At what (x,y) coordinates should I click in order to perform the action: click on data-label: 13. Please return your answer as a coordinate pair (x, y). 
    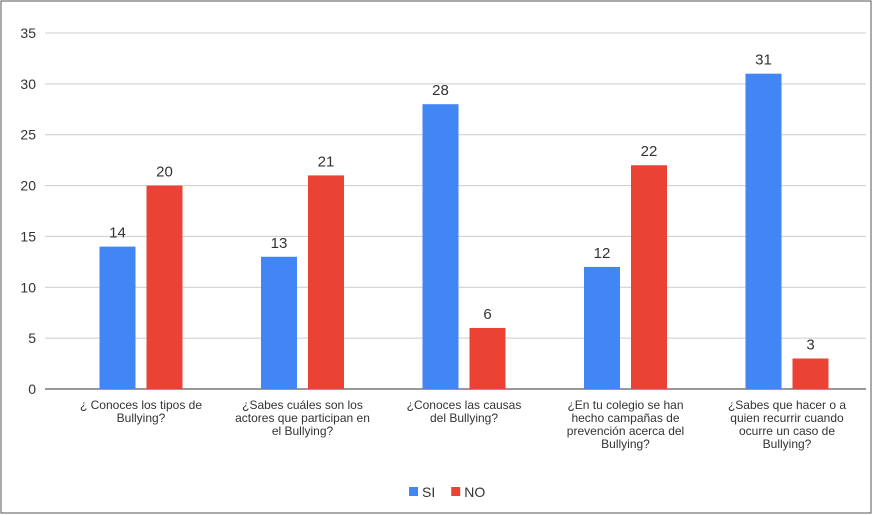
    Looking at the image, I should click on (279, 243).